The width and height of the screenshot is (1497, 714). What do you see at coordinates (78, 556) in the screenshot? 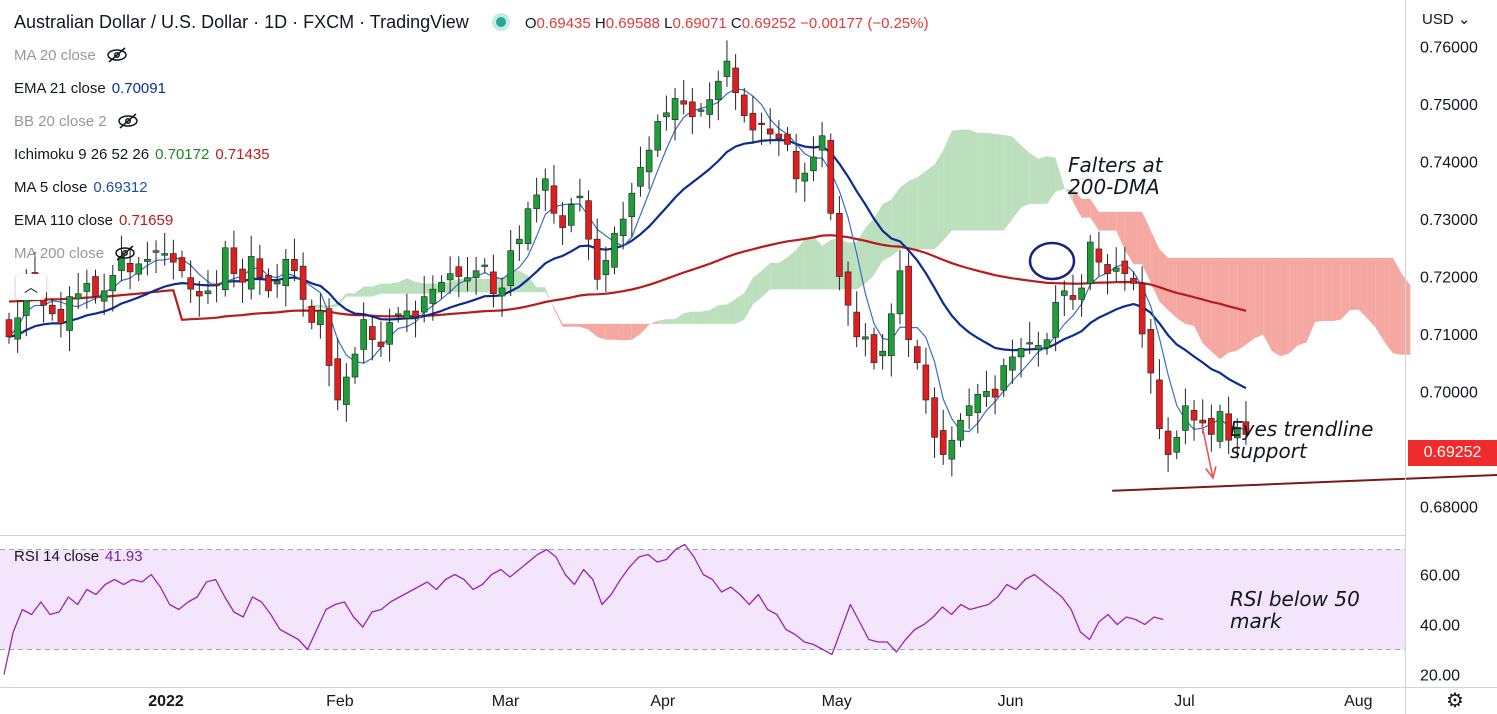
I see `legend-rsi: RSI 14 close 41.93` at bounding box center [78, 556].